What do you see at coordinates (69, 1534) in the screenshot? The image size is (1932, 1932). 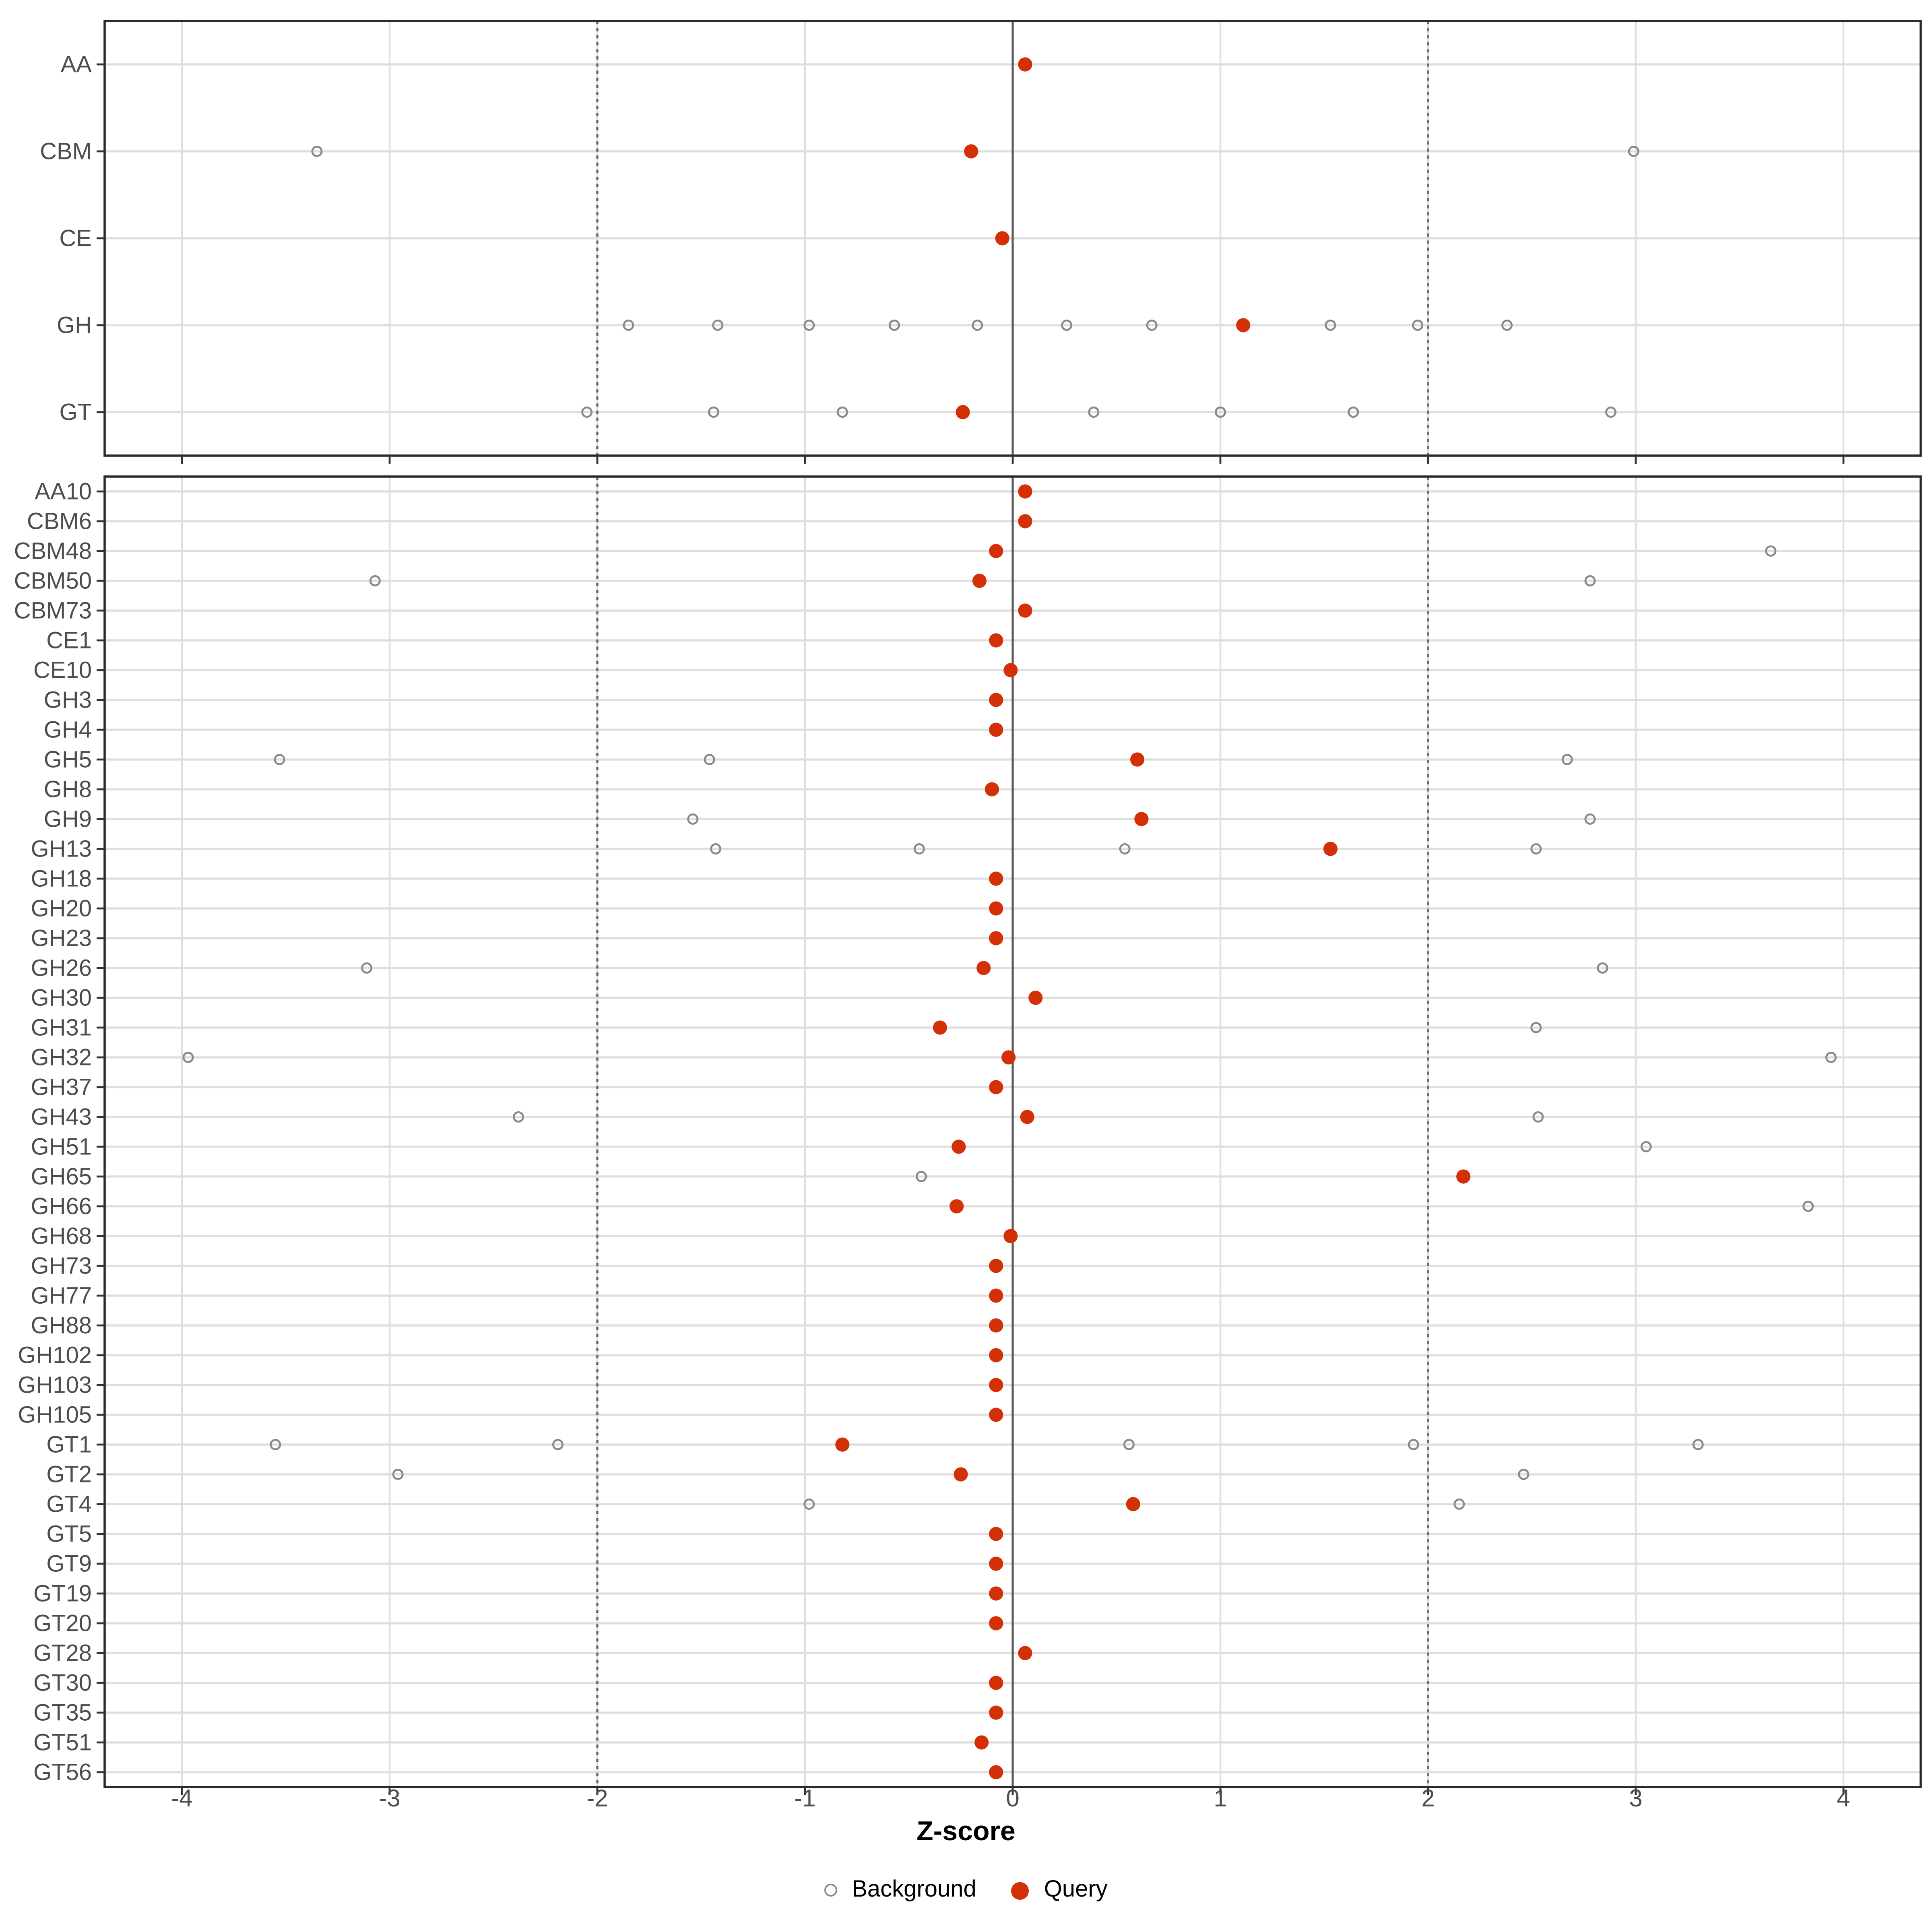 I see `y-tick-label: GT5` at bounding box center [69, 1534].